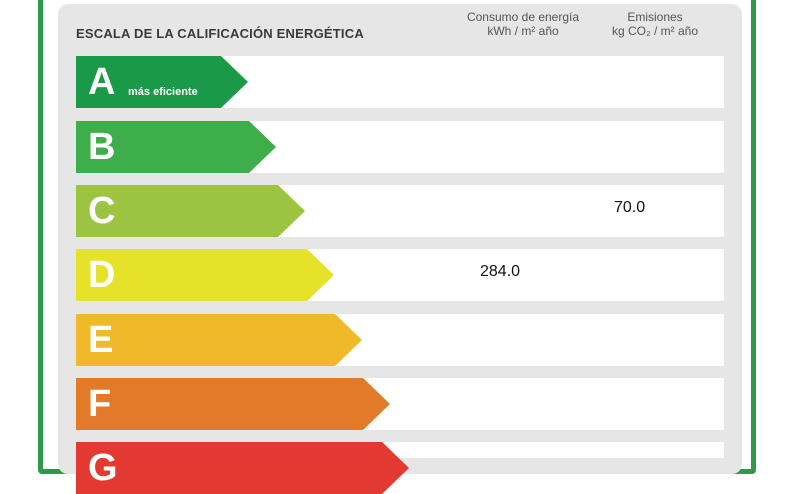  What do you see at coordinates (162, 82) in the screenshot?
I see `rating-arrow-a: A más eficiente` at bounding box center [162, 82].